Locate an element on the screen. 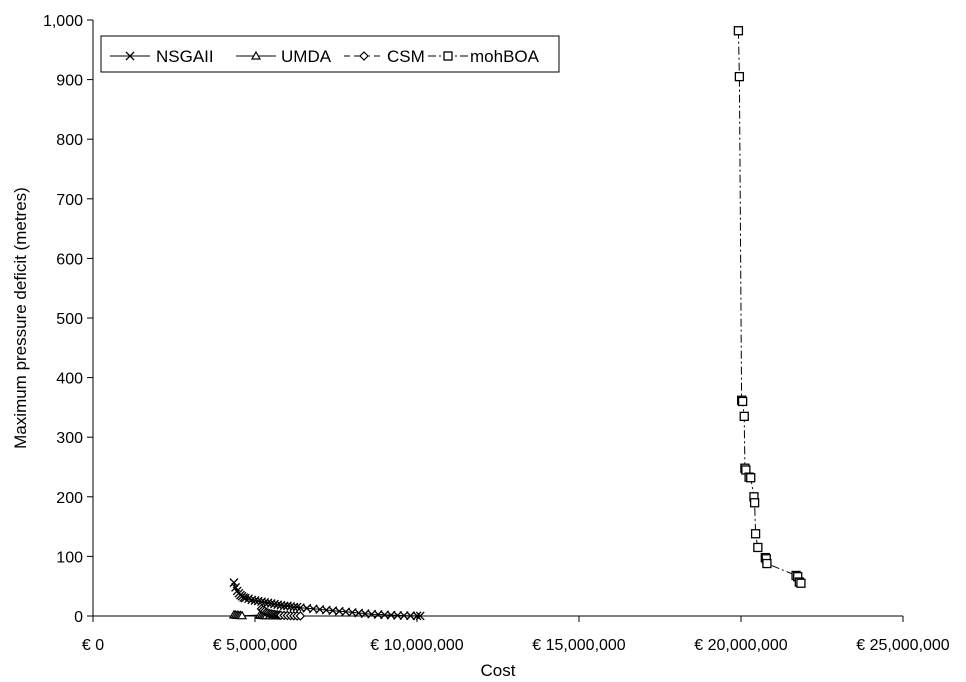 This screenshot has height=682, width=966. x-tick-label: € 5,000,000 is located at coordinates (255, 645).